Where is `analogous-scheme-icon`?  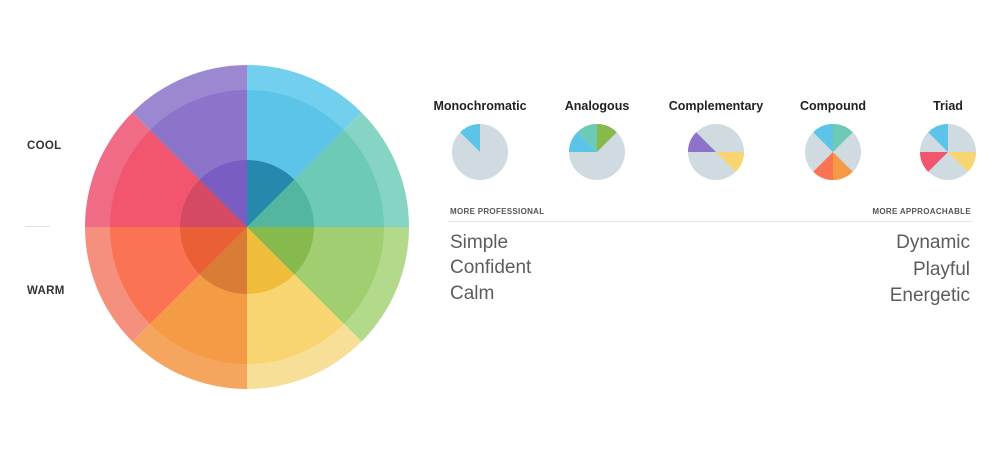 analogous-scheme-icon is located at coordinates (597, 152).